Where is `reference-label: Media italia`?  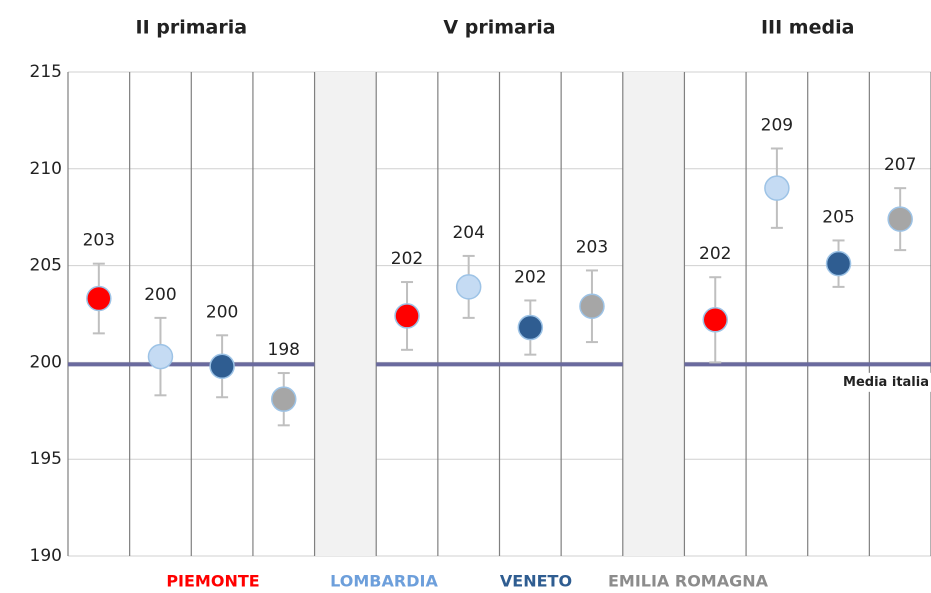
reference-label: Media italia is located at coordinates (886, 382).